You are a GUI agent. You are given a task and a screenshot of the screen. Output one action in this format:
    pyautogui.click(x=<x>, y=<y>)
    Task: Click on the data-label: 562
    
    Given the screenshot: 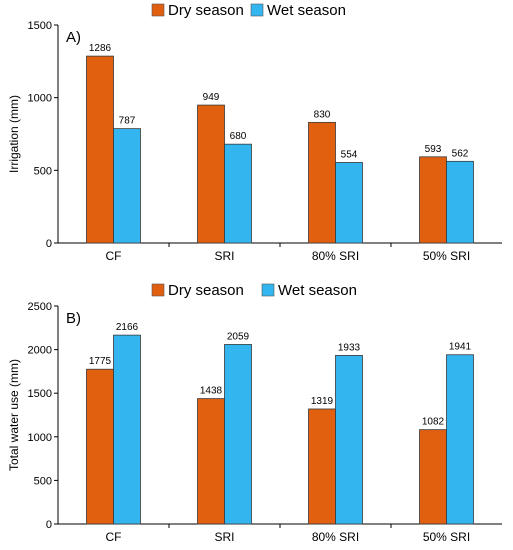 What is the action you would take?
    pyautogui.click(x=460, y=153)
    